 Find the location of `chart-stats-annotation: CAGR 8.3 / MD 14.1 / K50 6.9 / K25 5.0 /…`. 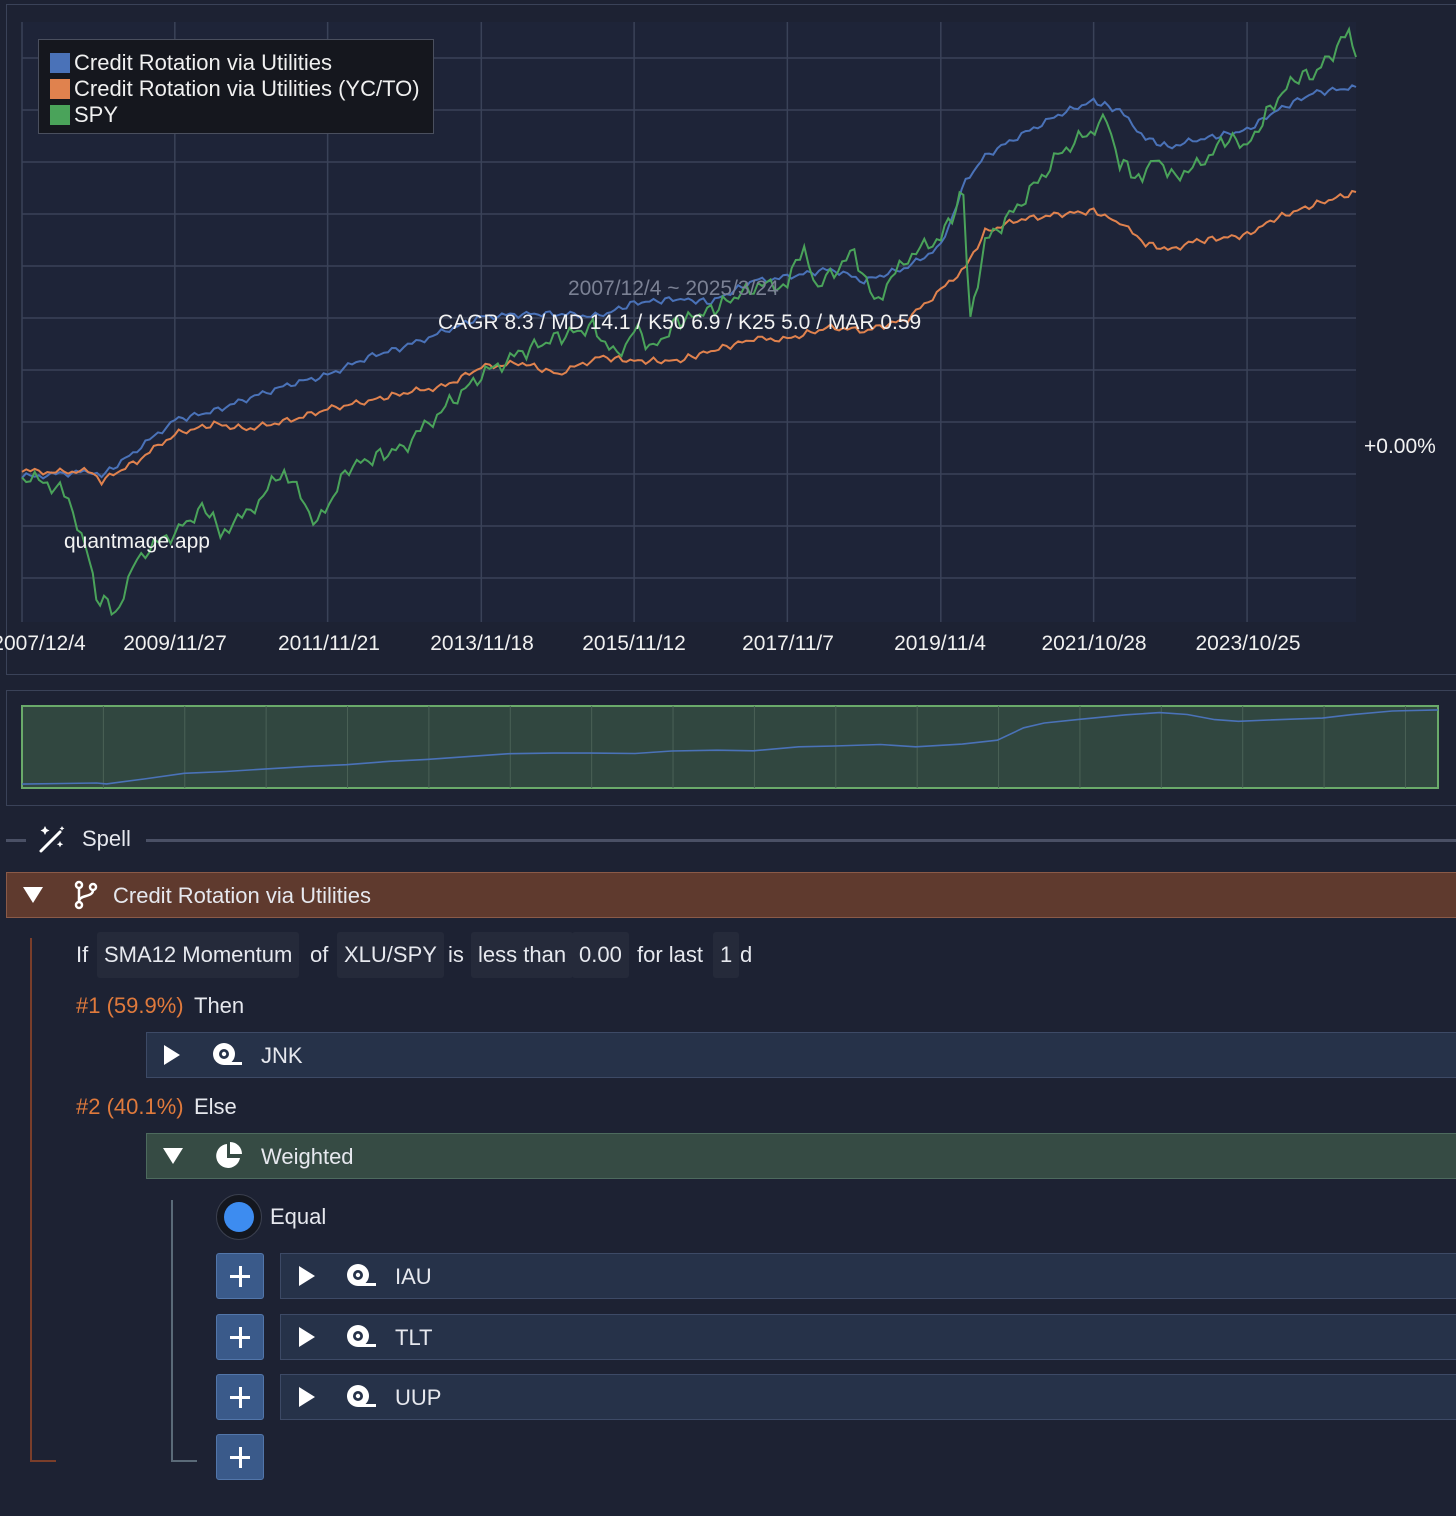

chart-stats-annotation: CAGR 8.3 / MD 14.1 / K50 6.9 / K25 5.0 /… is located at coordinates (680, 322).